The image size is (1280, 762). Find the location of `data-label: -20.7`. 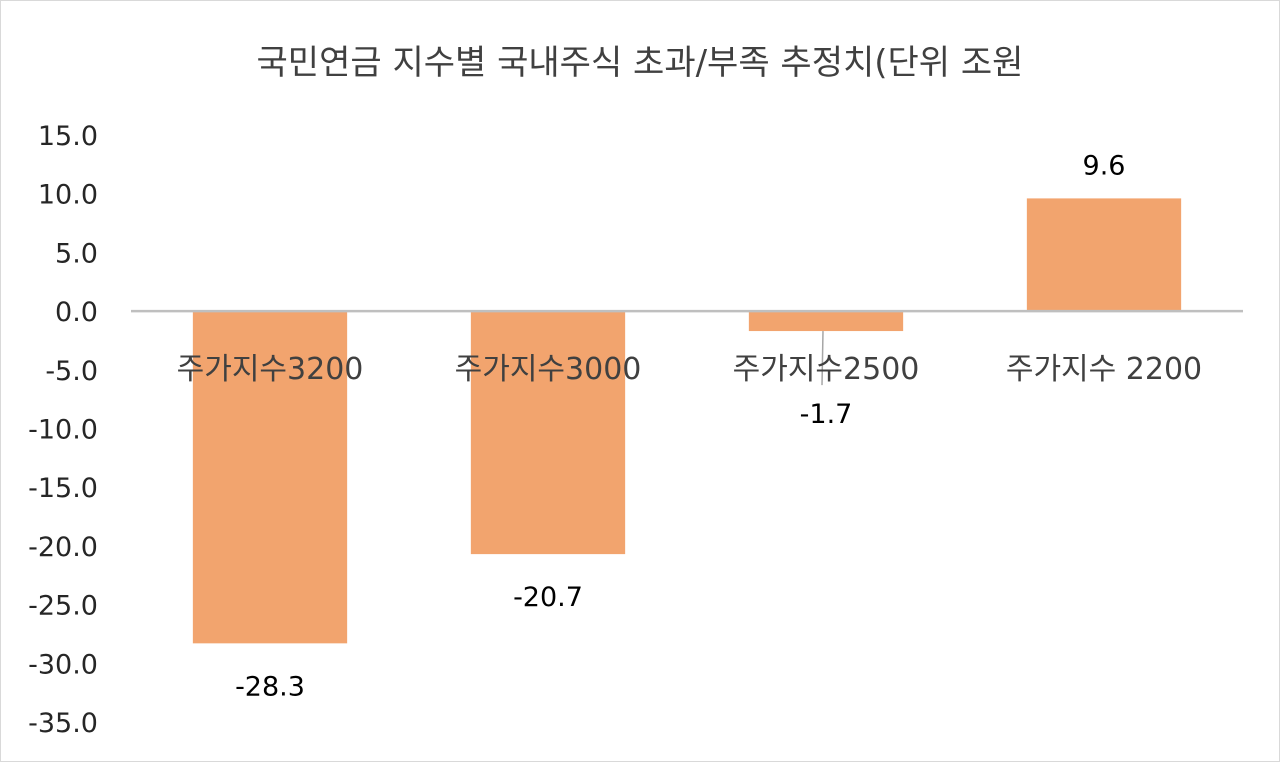

data-label: -20.7 is located at coordinates (548, 597).